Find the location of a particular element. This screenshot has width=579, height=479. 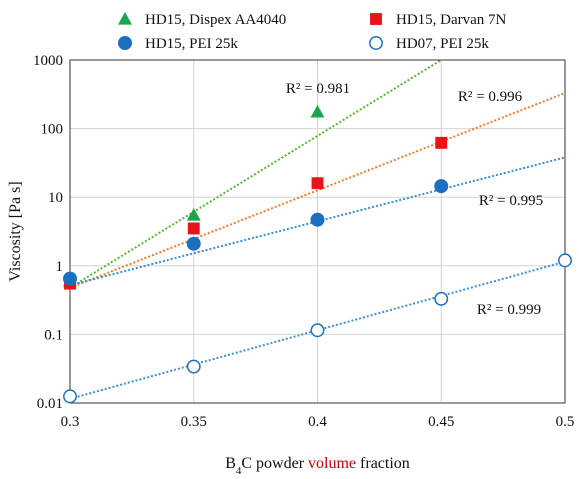

r-squared-label: R² = 0.999 is located at coordinates (509, 310).